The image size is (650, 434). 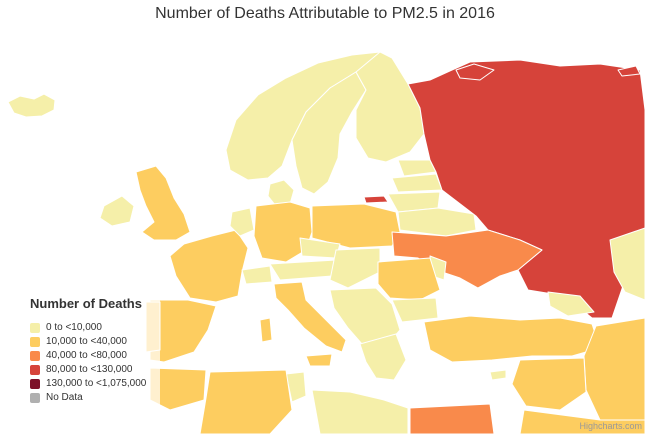 I want to click on country-estonia, so click(x=417, y=168).